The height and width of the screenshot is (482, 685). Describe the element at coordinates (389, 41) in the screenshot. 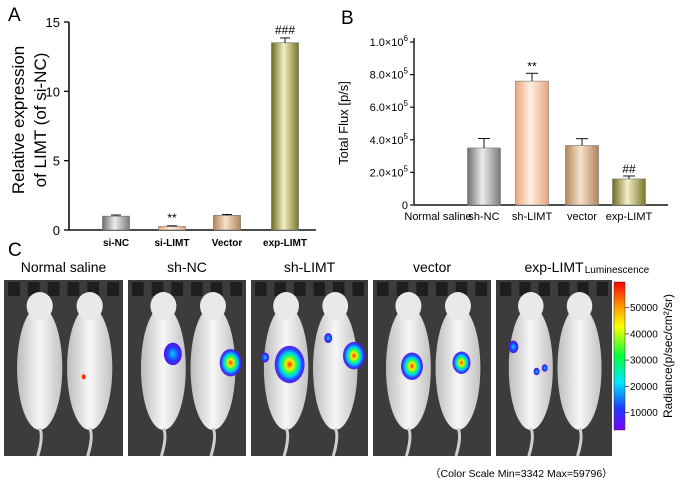

I see `chart-b-ytick-label: 1.0×10⁶` at that location.